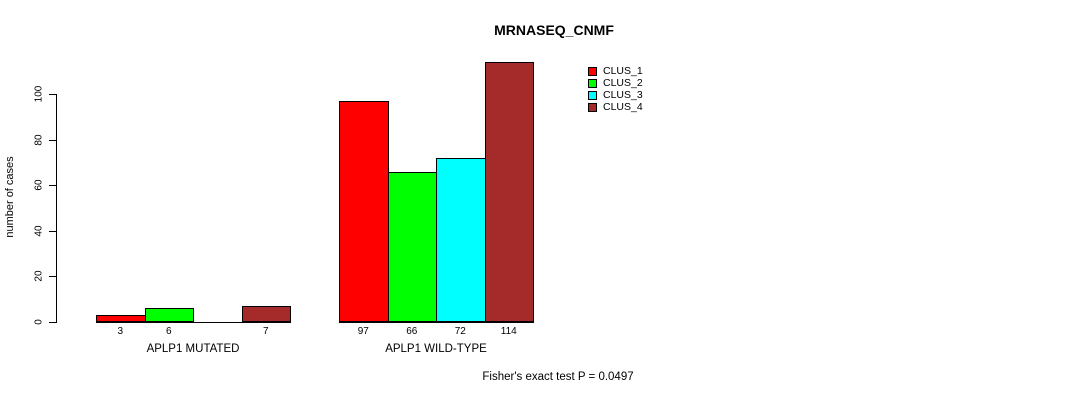 Image resolution: width=1090 pixels, height=400 pixels. What do you see at coordinates (460, 331) in the screenshot?
I see `bar-value-label: 72` at bounding box center [460, 331].